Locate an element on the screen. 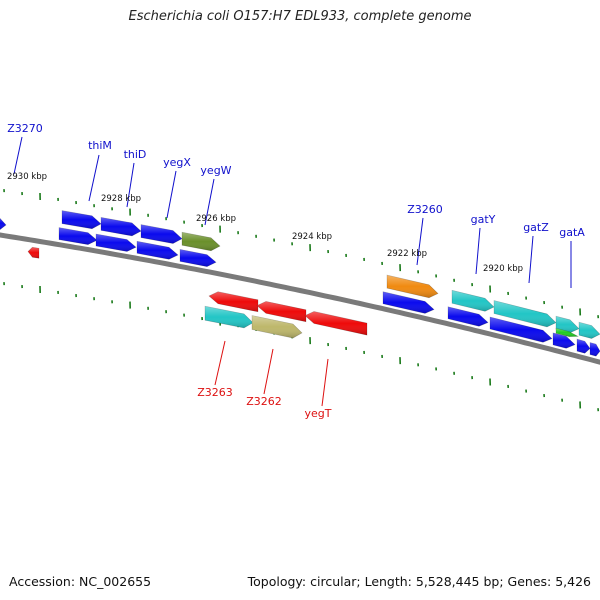 This screenshot has height=600, width=600. forward-gene-5-shade is located at coordinates (412, 286).